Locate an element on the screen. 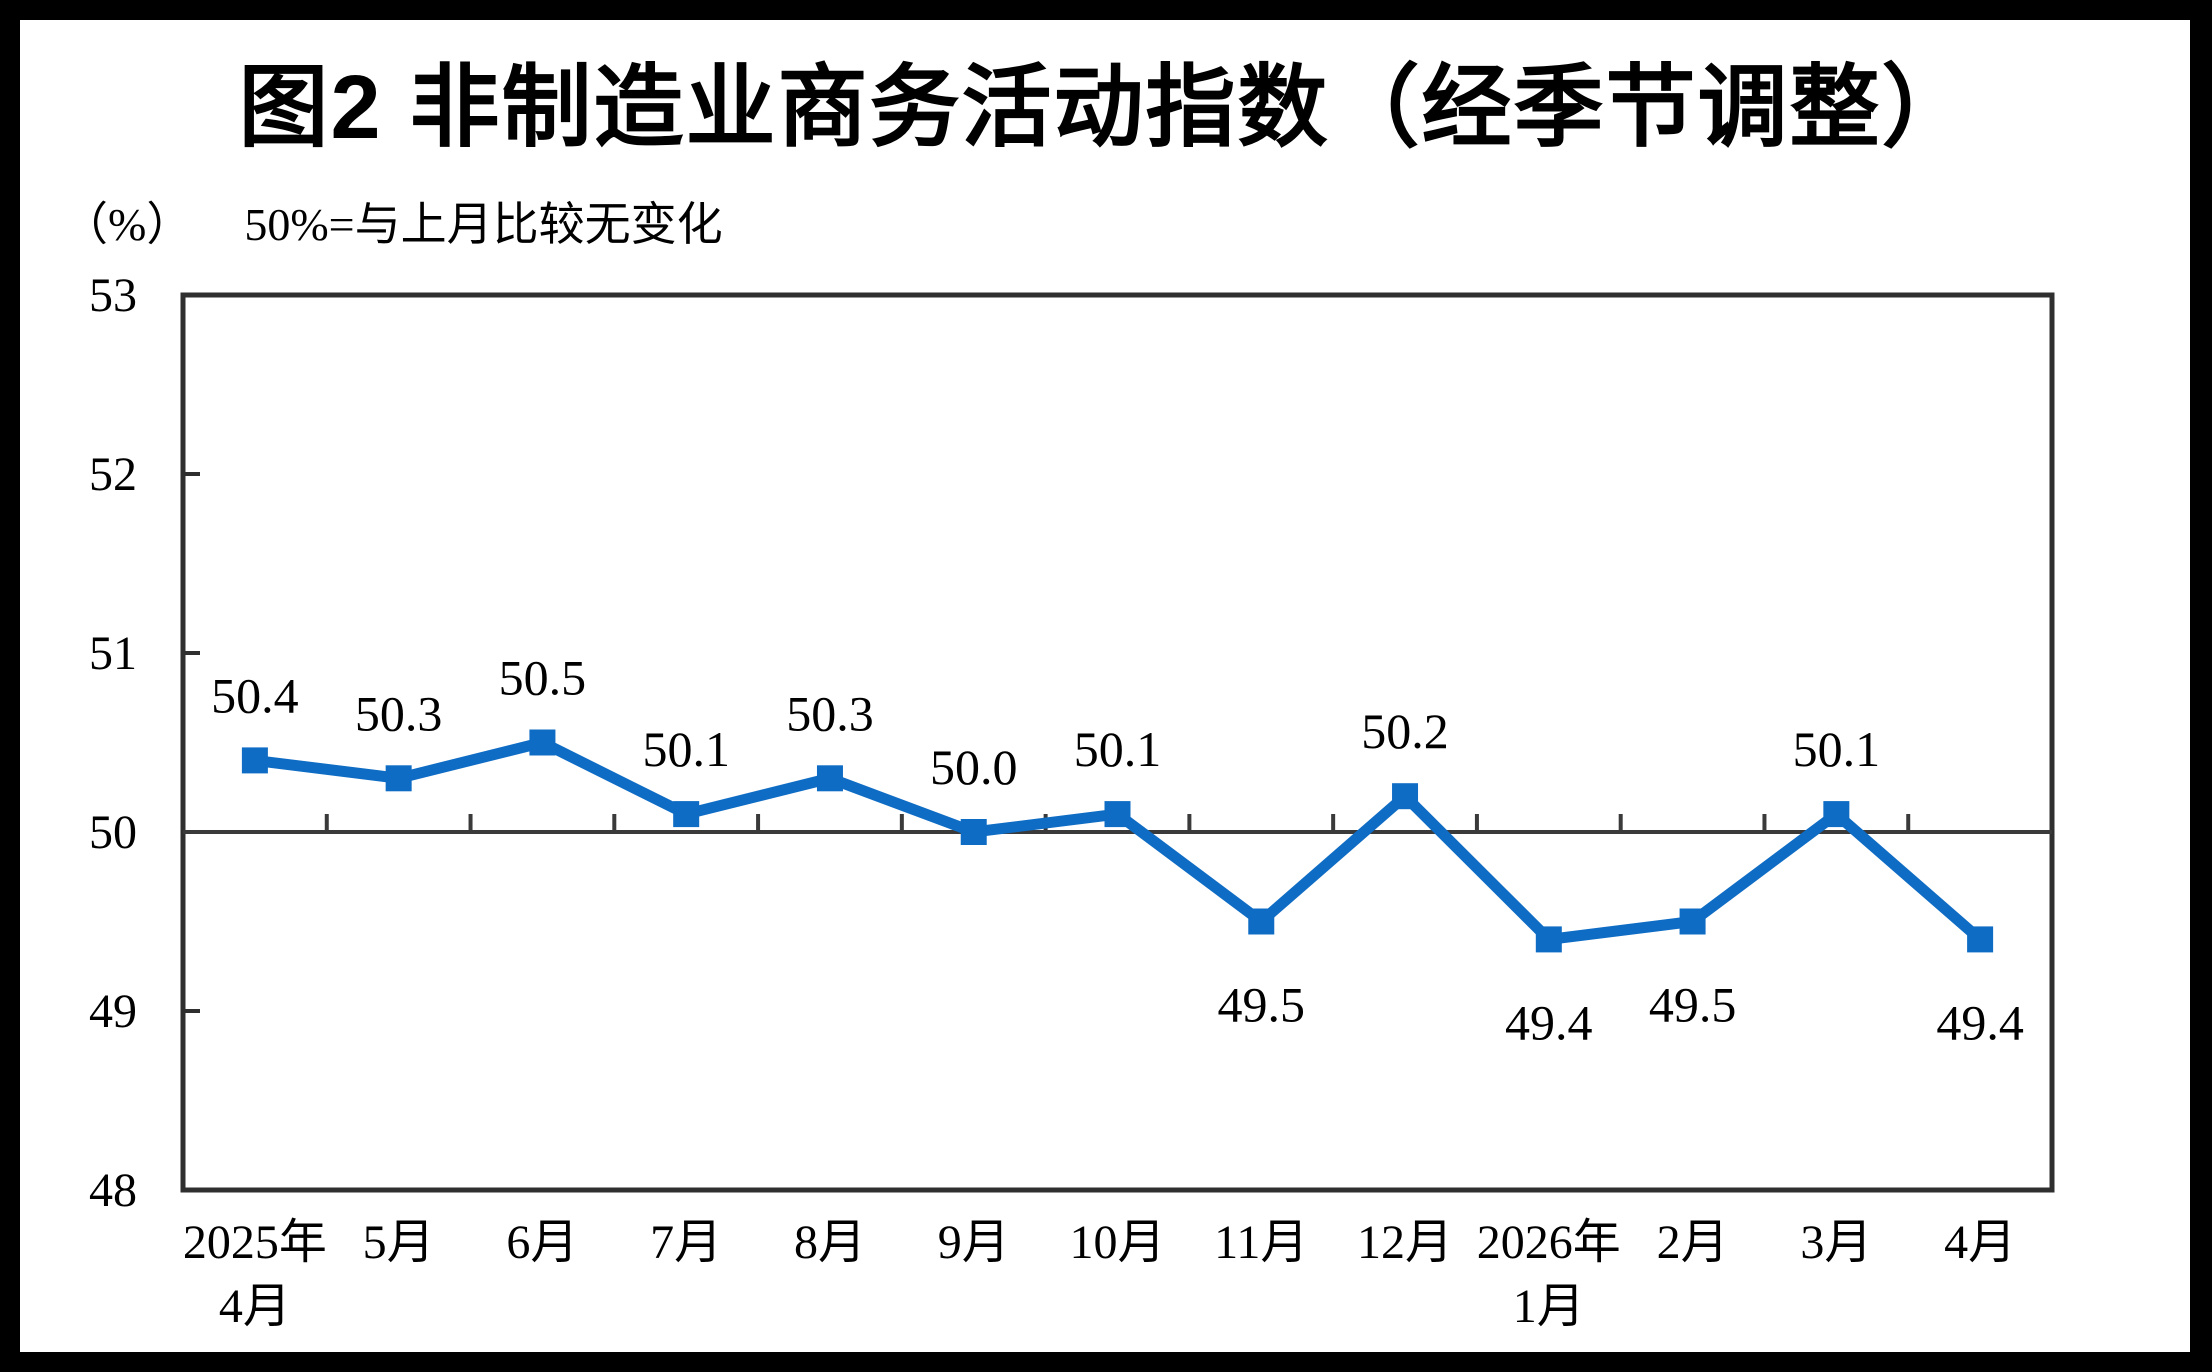 The height and width of the screenshot is (1372, 2212). x-axis-category-label: 4月 is located at coordinates (1980, 1242).